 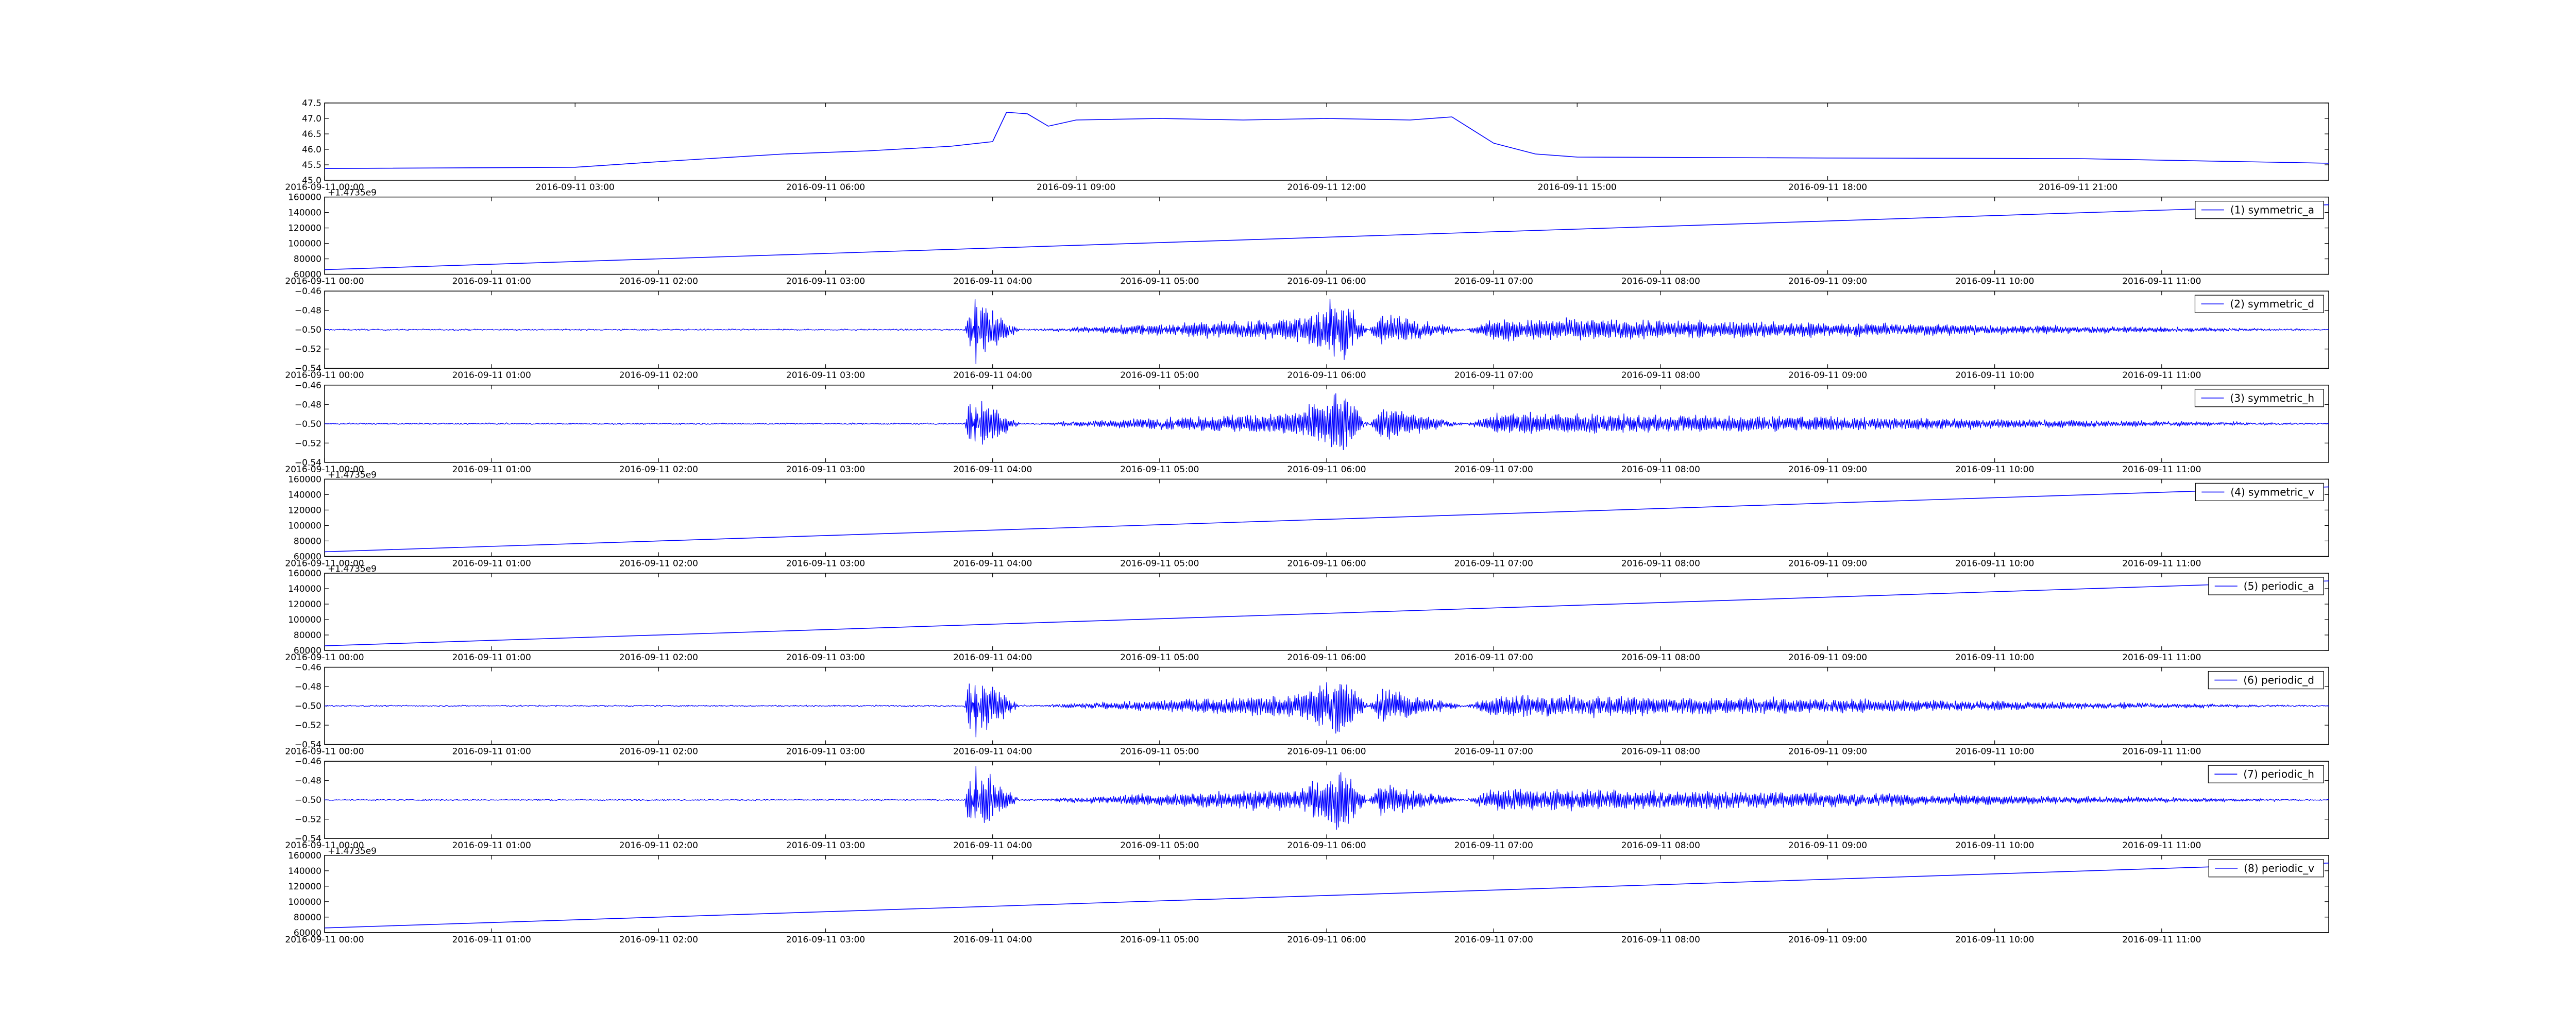 I want to click on legend-label: (4) symmetric_v, so click(x=2272, y=492).